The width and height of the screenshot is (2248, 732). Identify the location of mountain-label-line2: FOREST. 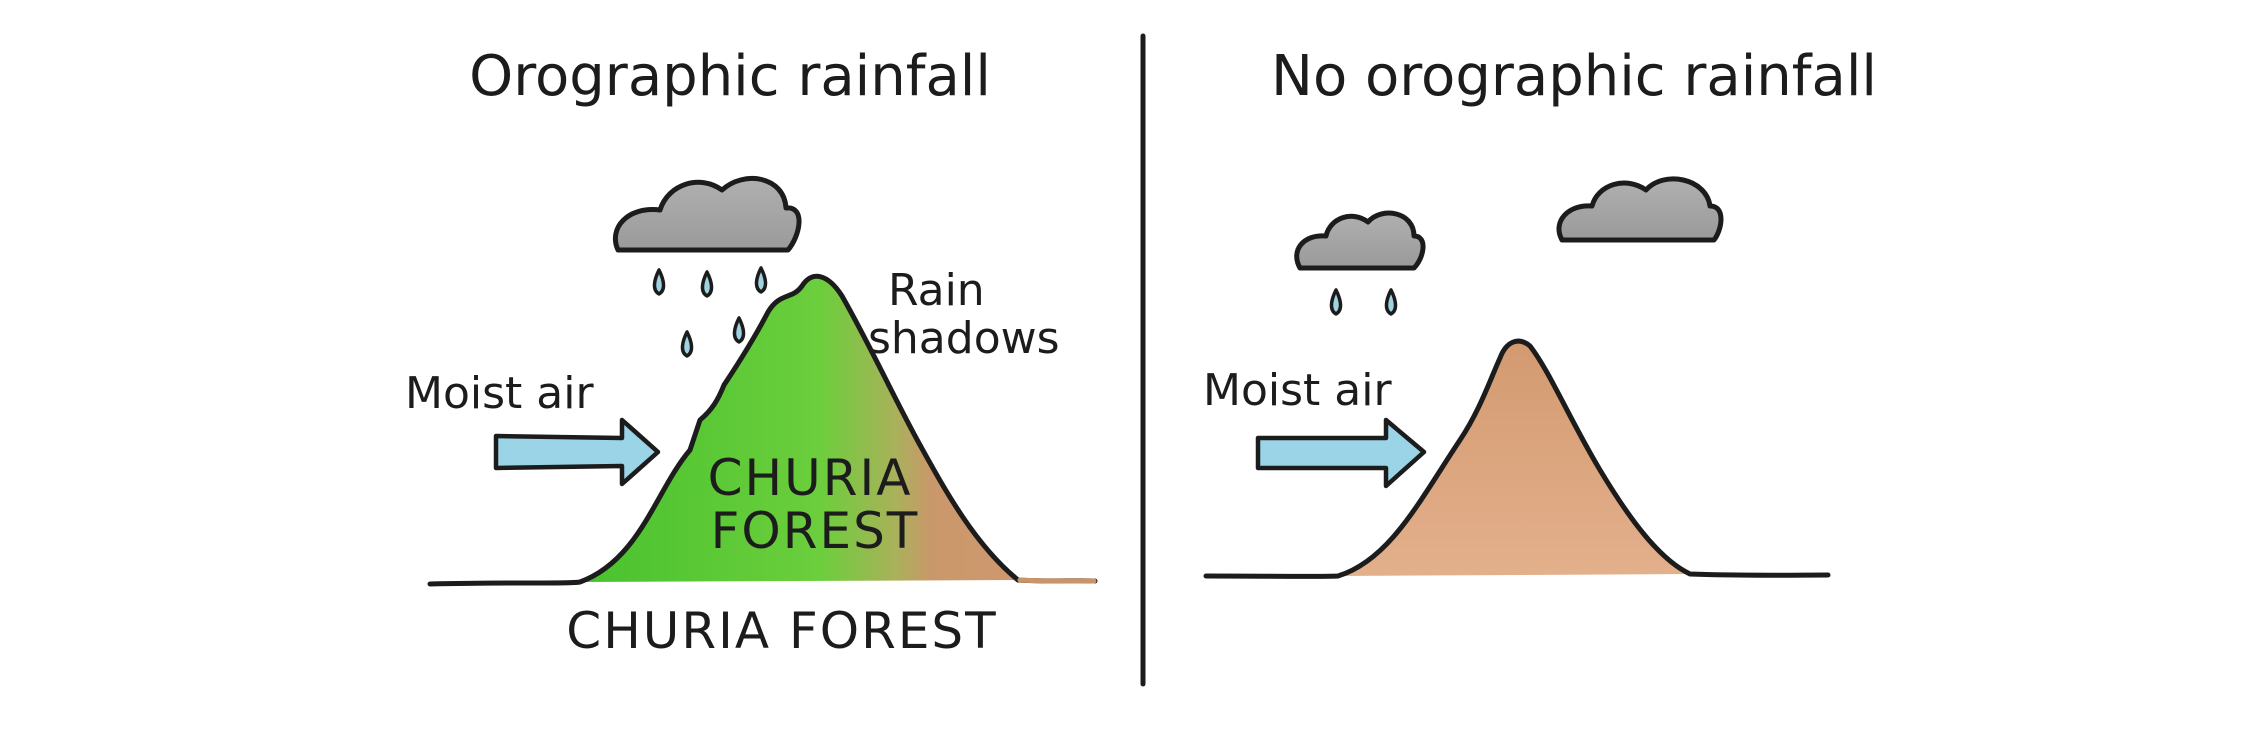
(815, 531).